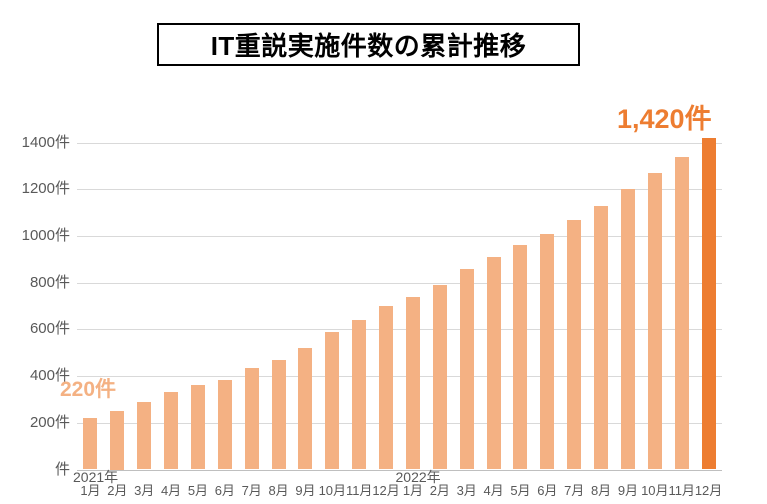  Describe the element at coordinates (386, 388) in the screenshot. I see `bar-12月-11` at that location.